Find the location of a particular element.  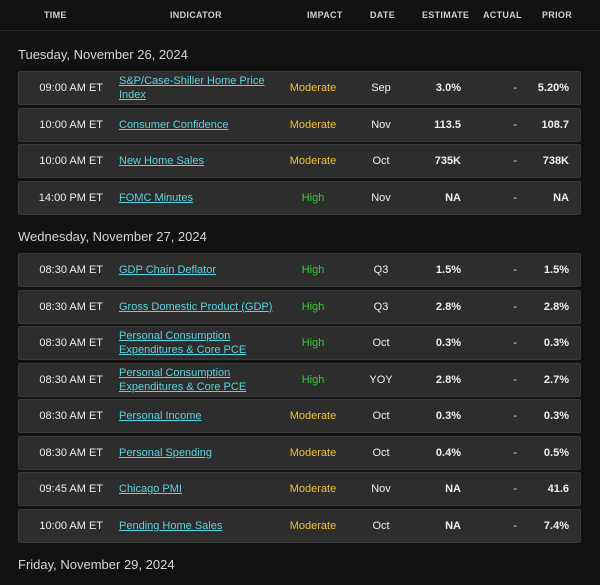

estimate-value: 735K is located at coordinates (447, 161).